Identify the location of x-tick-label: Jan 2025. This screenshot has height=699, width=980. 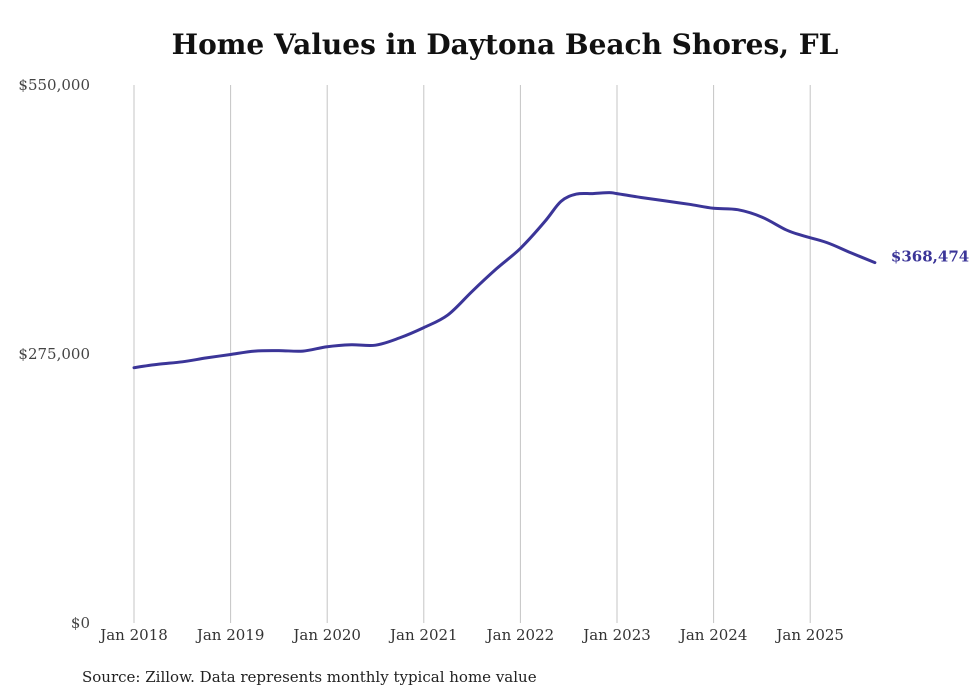
(809, 635).